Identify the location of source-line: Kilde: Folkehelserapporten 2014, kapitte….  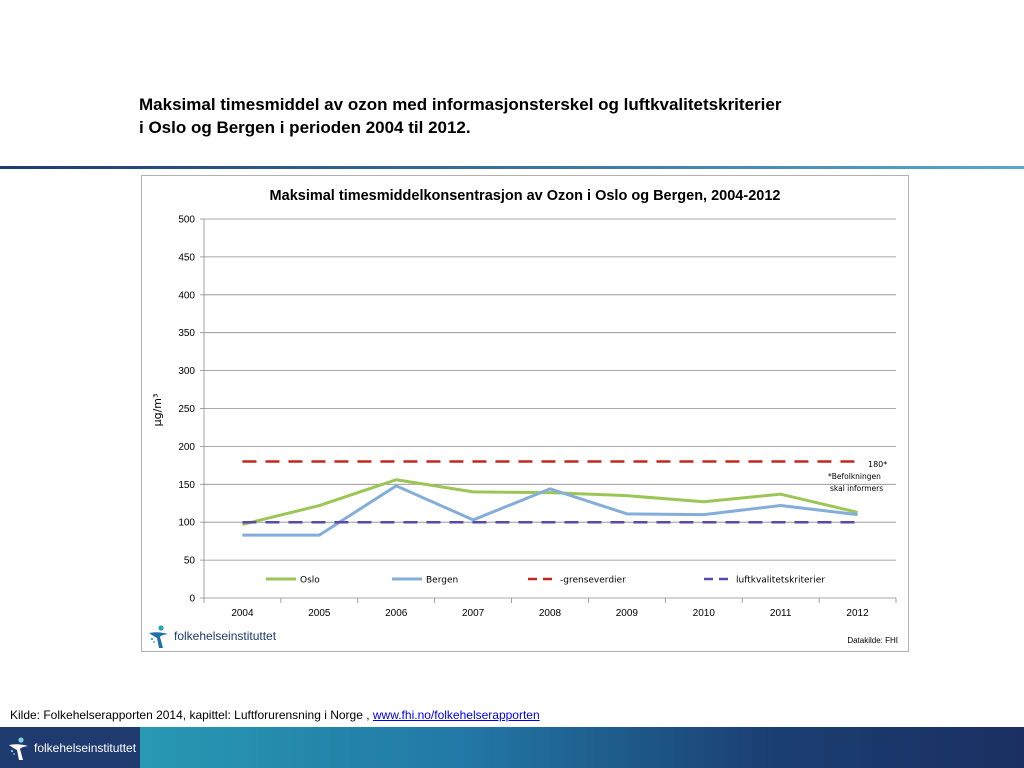
(275, 715).